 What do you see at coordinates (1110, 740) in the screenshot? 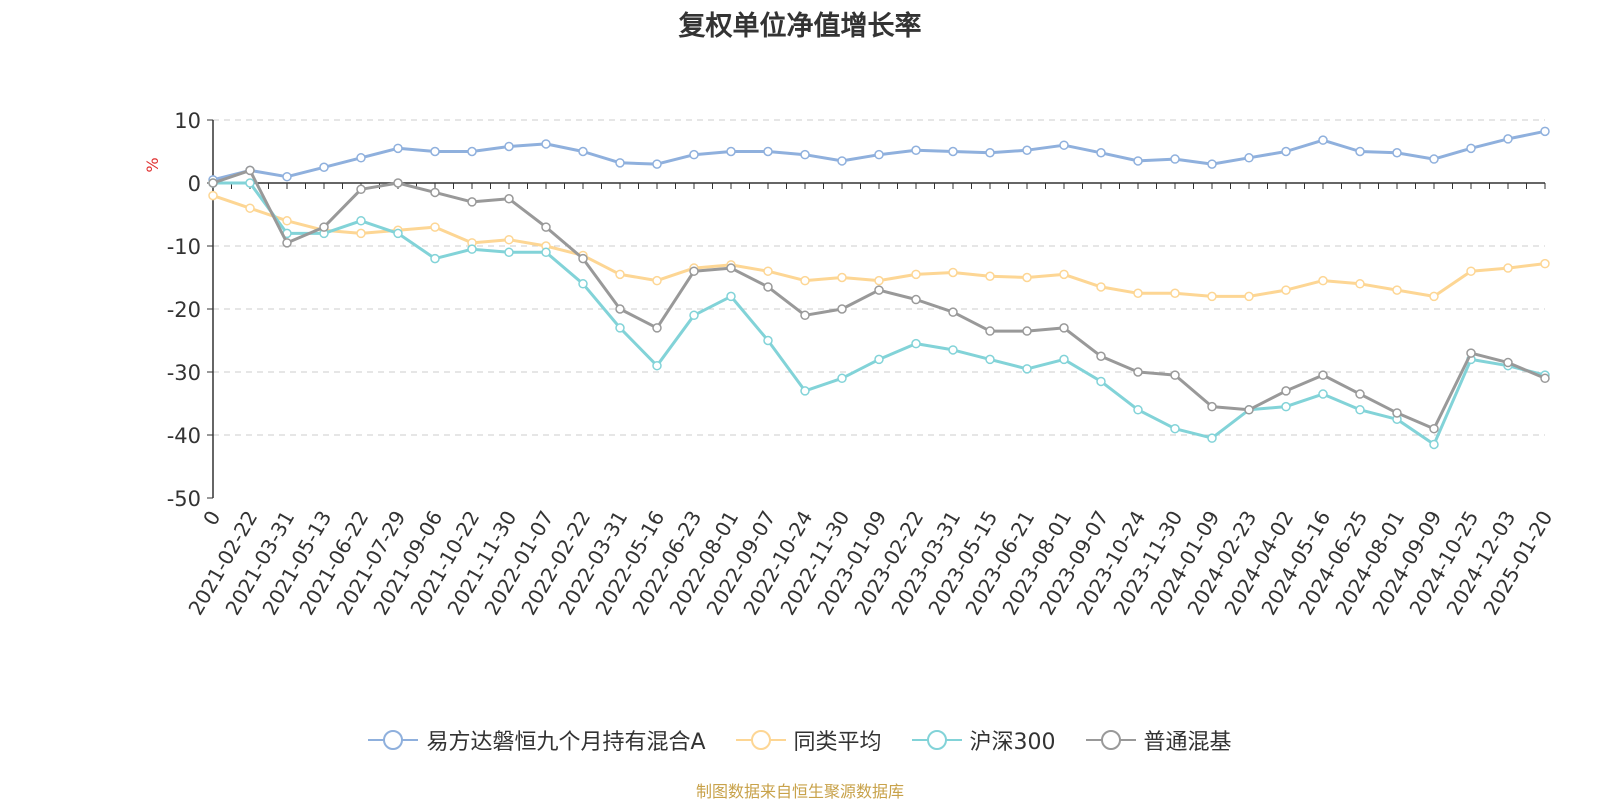
I see `legend-marker-icon` at bounding box center [1110, 740].